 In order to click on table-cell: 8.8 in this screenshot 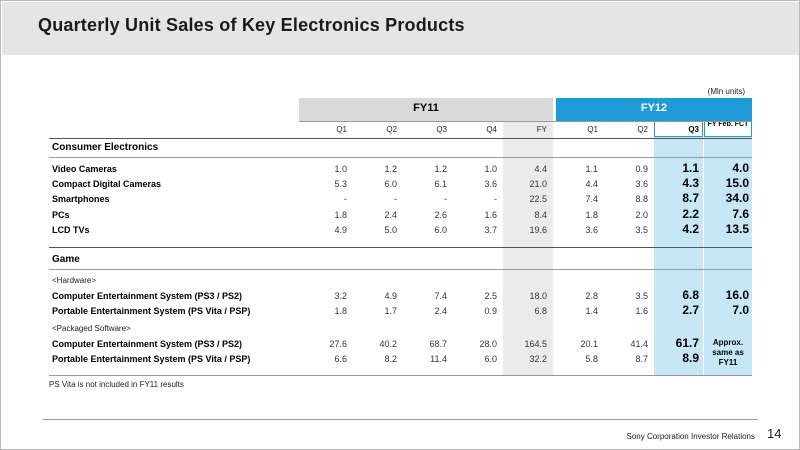, I will do `click(641, 199)`.